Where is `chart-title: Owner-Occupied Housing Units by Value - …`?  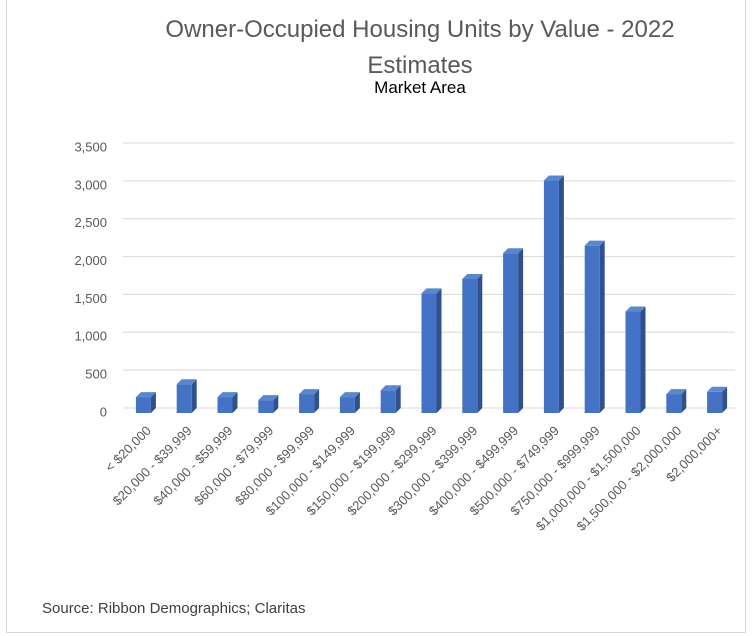
chart-title: Owner-Occupied Housing Units by Value - … is located at coordinates (420, 47).